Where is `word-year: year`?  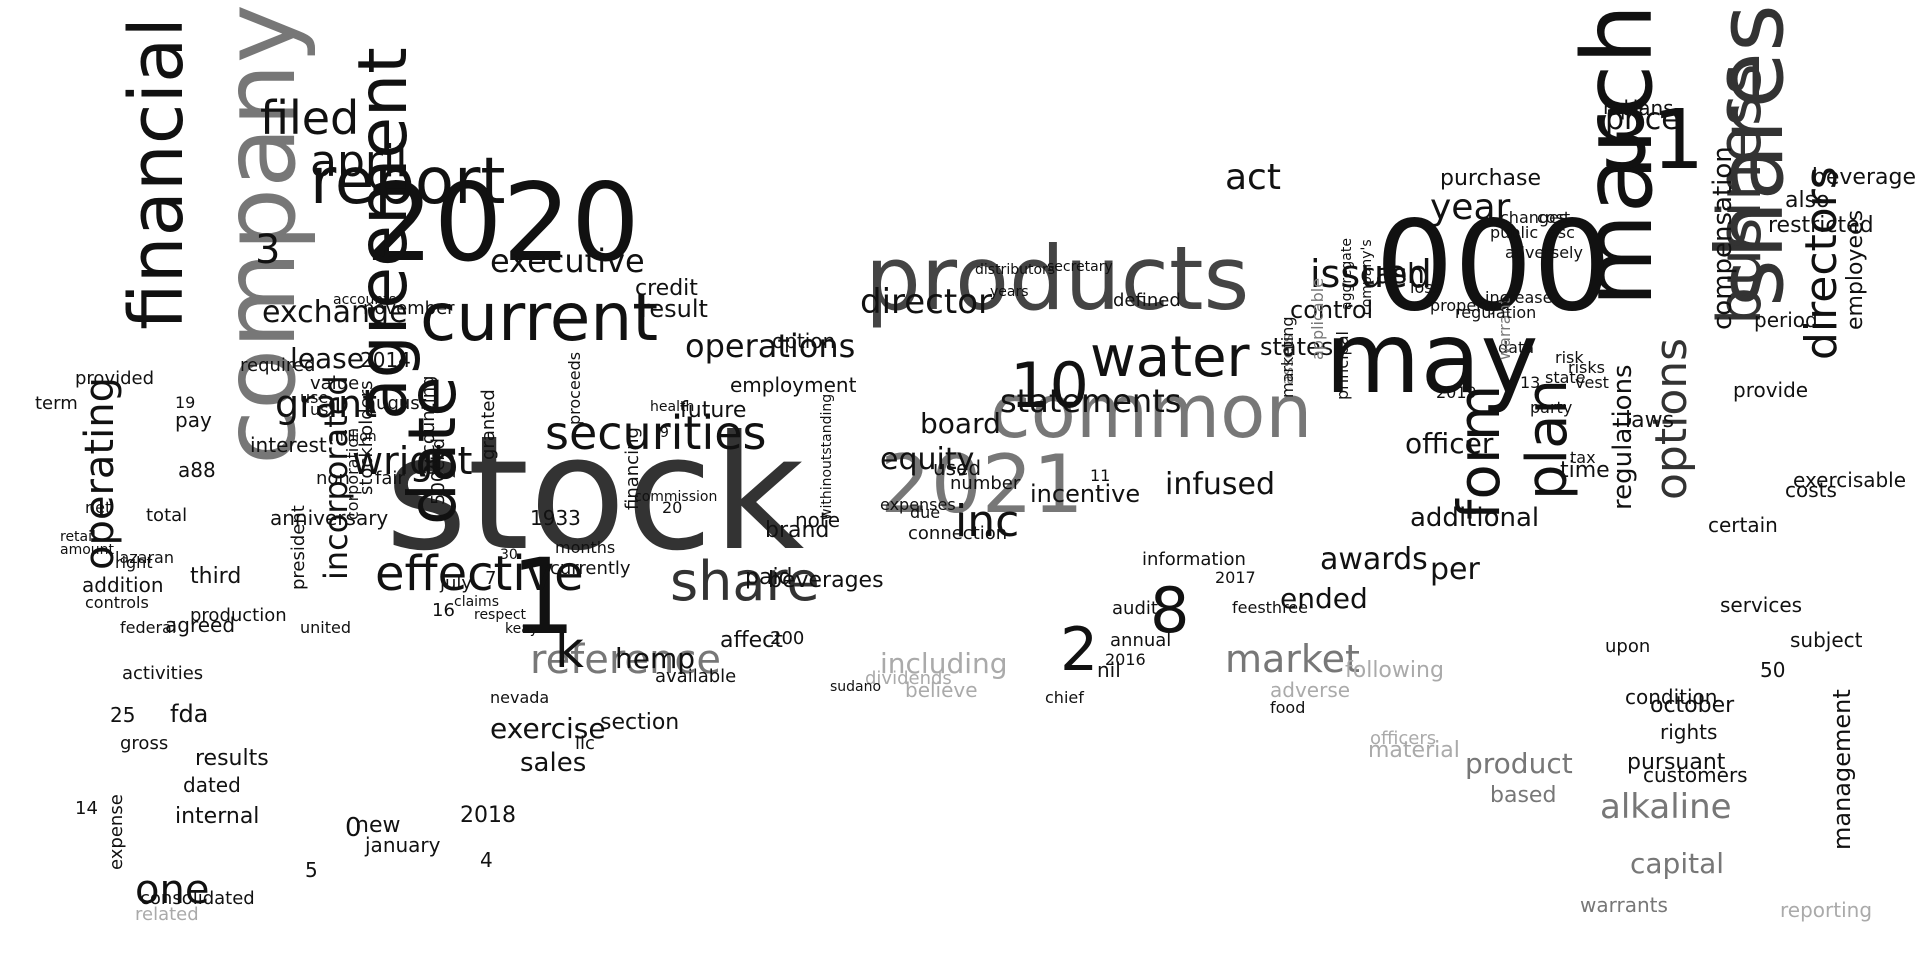
word-year: year is located at coordinates (1470, 207).